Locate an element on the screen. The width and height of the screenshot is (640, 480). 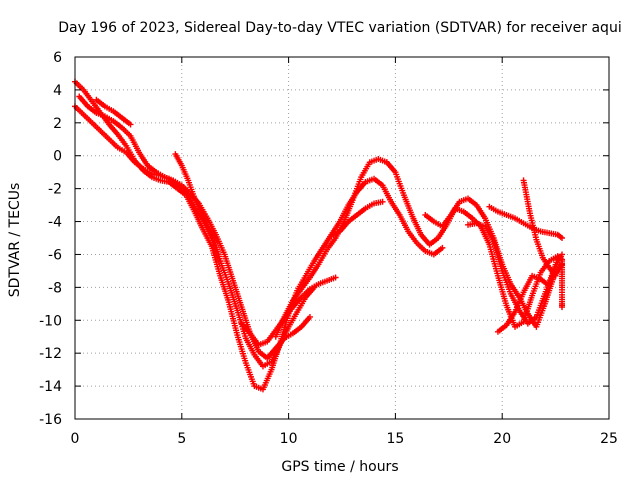
y-tick-label: -6 is located at coordinates (55, 255).